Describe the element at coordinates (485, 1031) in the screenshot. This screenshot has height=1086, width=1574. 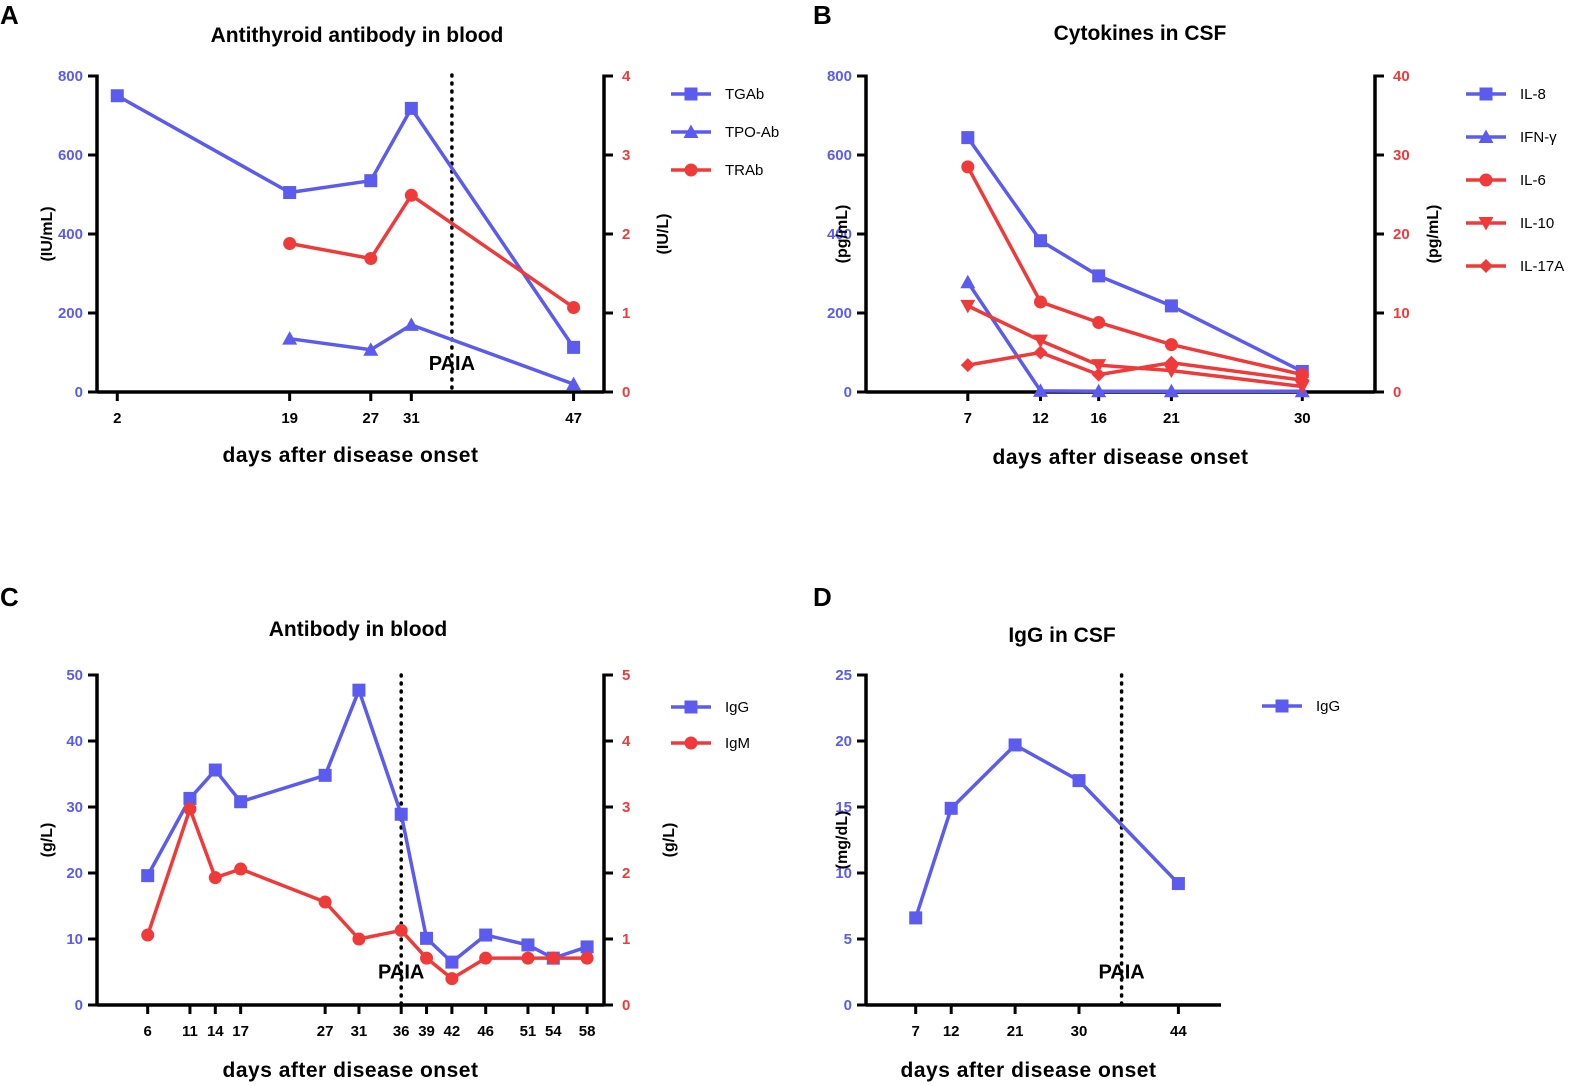
I see `x-tick-label: 46` at that location.